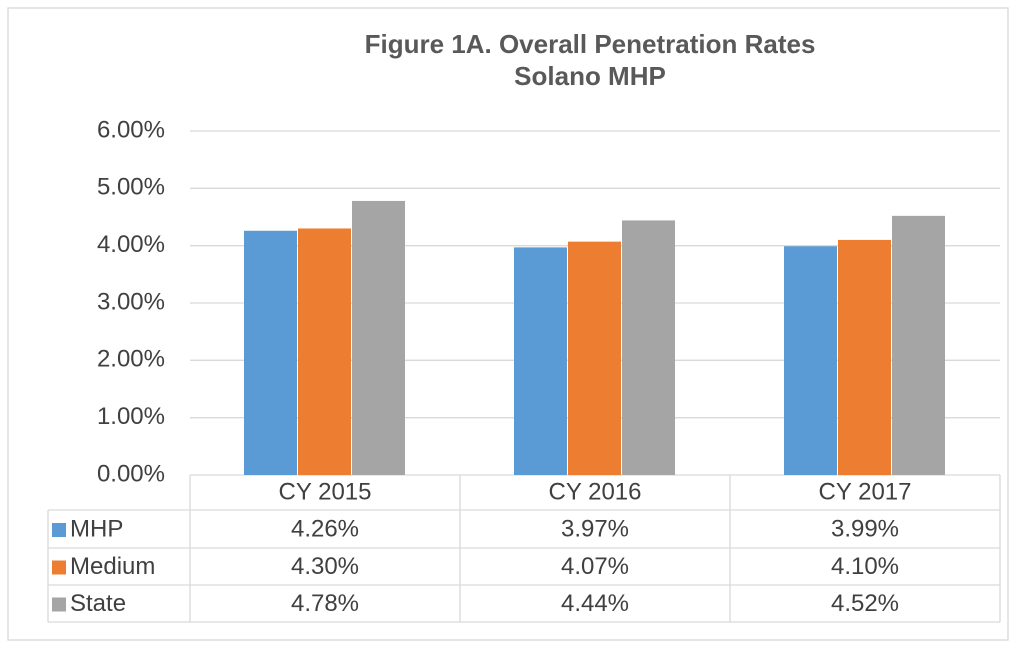  I want to click on table-value: 3.97%, so click(595, 528).